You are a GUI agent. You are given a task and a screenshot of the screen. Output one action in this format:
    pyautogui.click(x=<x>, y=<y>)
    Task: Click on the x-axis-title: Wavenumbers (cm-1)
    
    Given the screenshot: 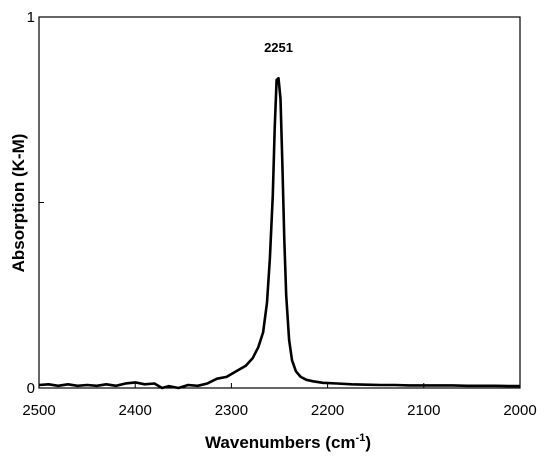 What is the action you would take?
    pyautogui.click(x=288, y=442)
    